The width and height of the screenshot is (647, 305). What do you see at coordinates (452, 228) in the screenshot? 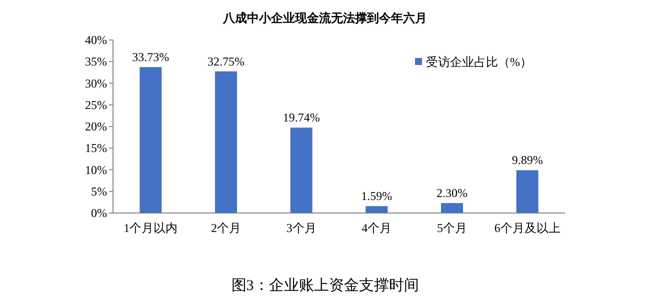
I see `x-tick-label: 5个月` at bounding box center [452, 228].